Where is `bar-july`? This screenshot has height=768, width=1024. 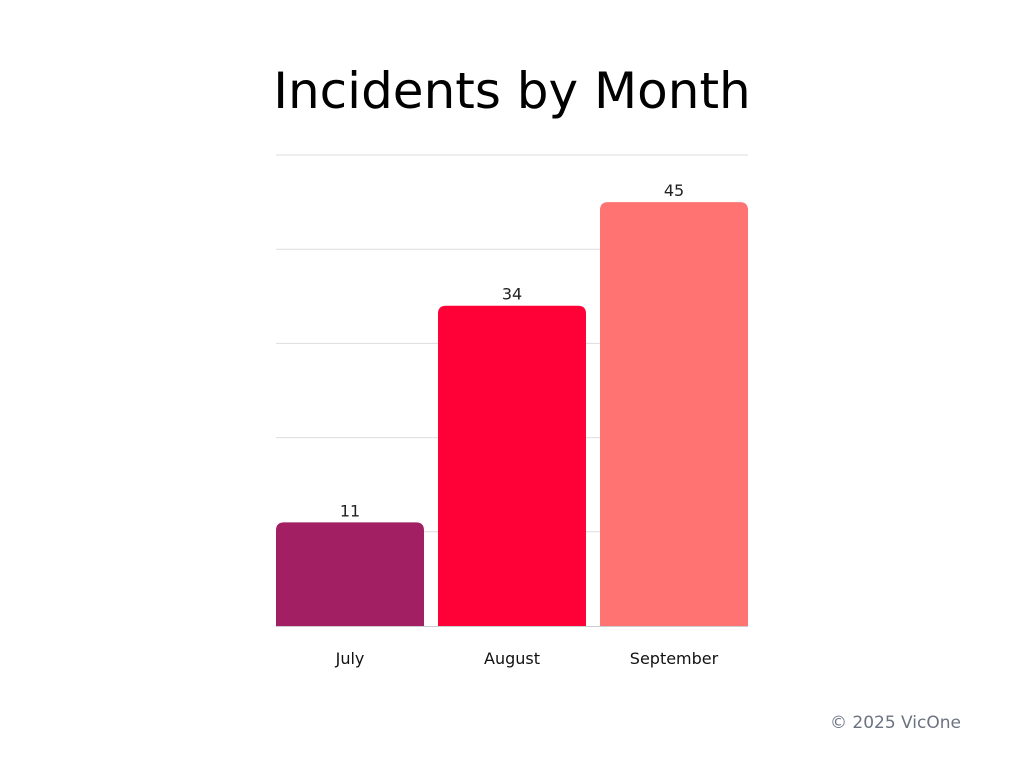 bar-july is located at coordinates (350, 574).